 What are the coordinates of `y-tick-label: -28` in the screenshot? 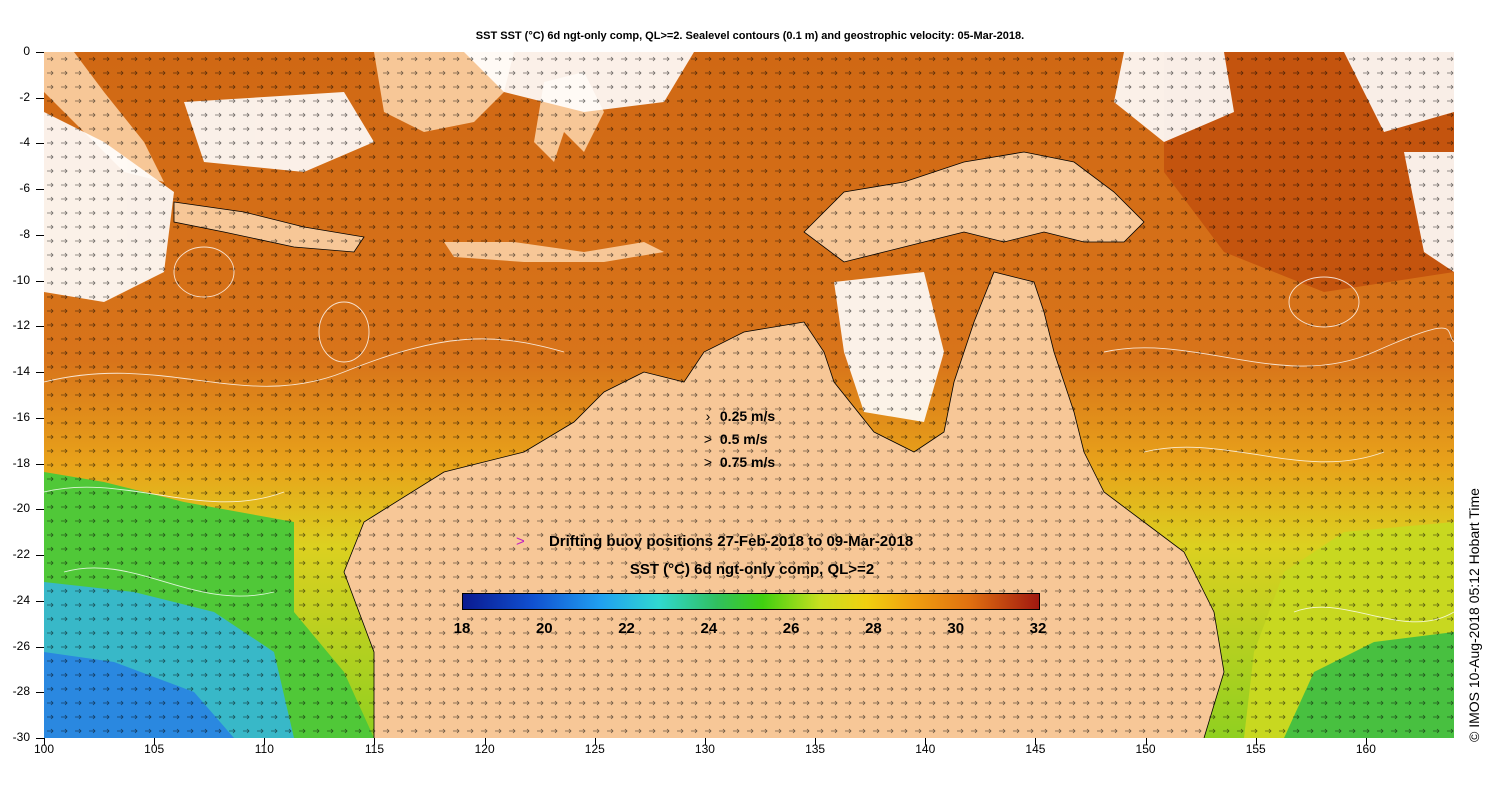 It's located at (21, 691).